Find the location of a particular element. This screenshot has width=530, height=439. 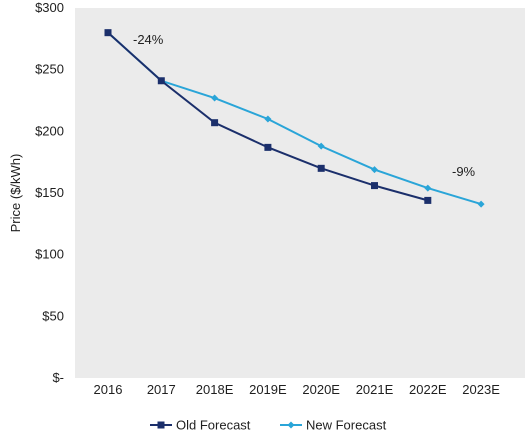

y-tick-label: $- is located at coordinates (58, 377).